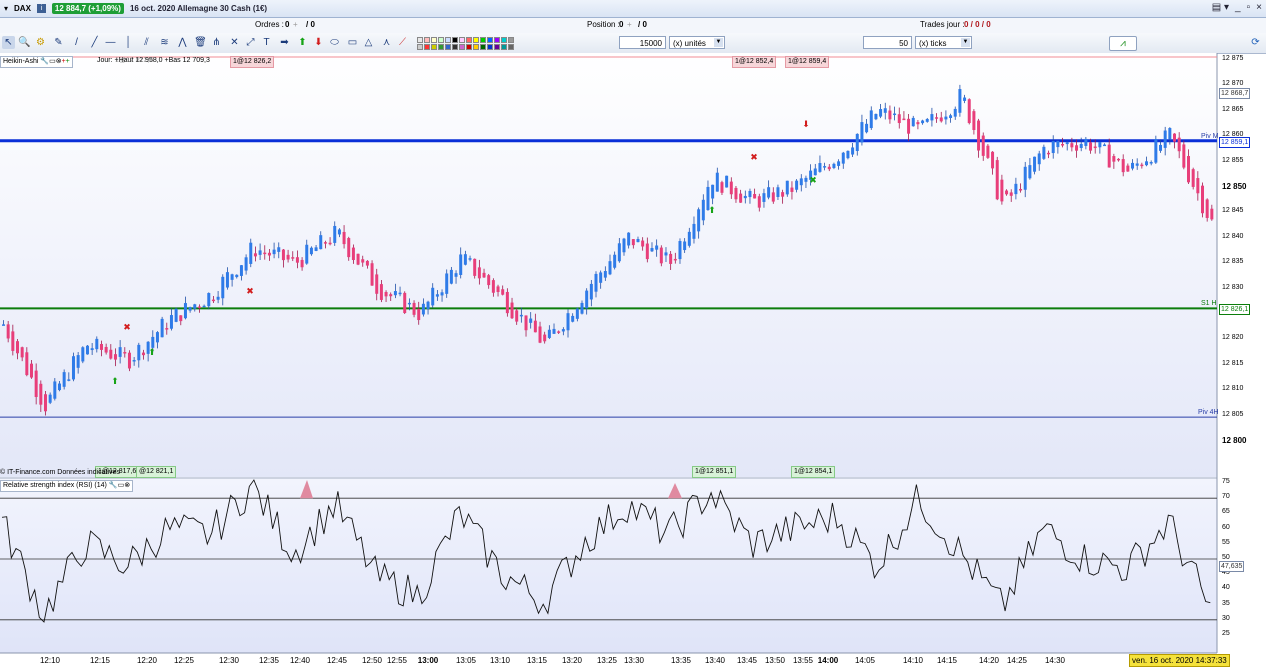 The width and height of the screenshot is (1266, 668). What do you see at coordinates (146, 42) in the screenshot?
I see `channel-icon: ⫽` at bounding box center [146, 42].